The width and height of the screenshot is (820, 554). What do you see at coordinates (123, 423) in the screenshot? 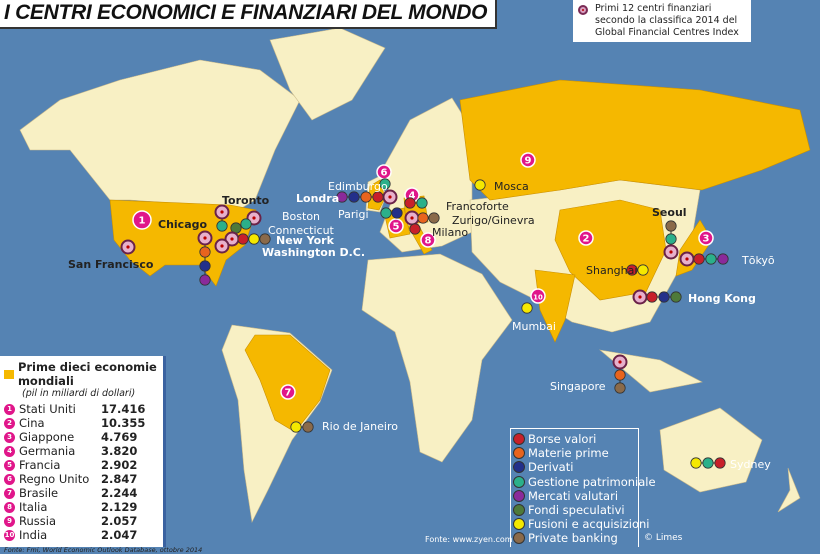
I see `gdp-value: 10.355` at bounding box center [123, 423].